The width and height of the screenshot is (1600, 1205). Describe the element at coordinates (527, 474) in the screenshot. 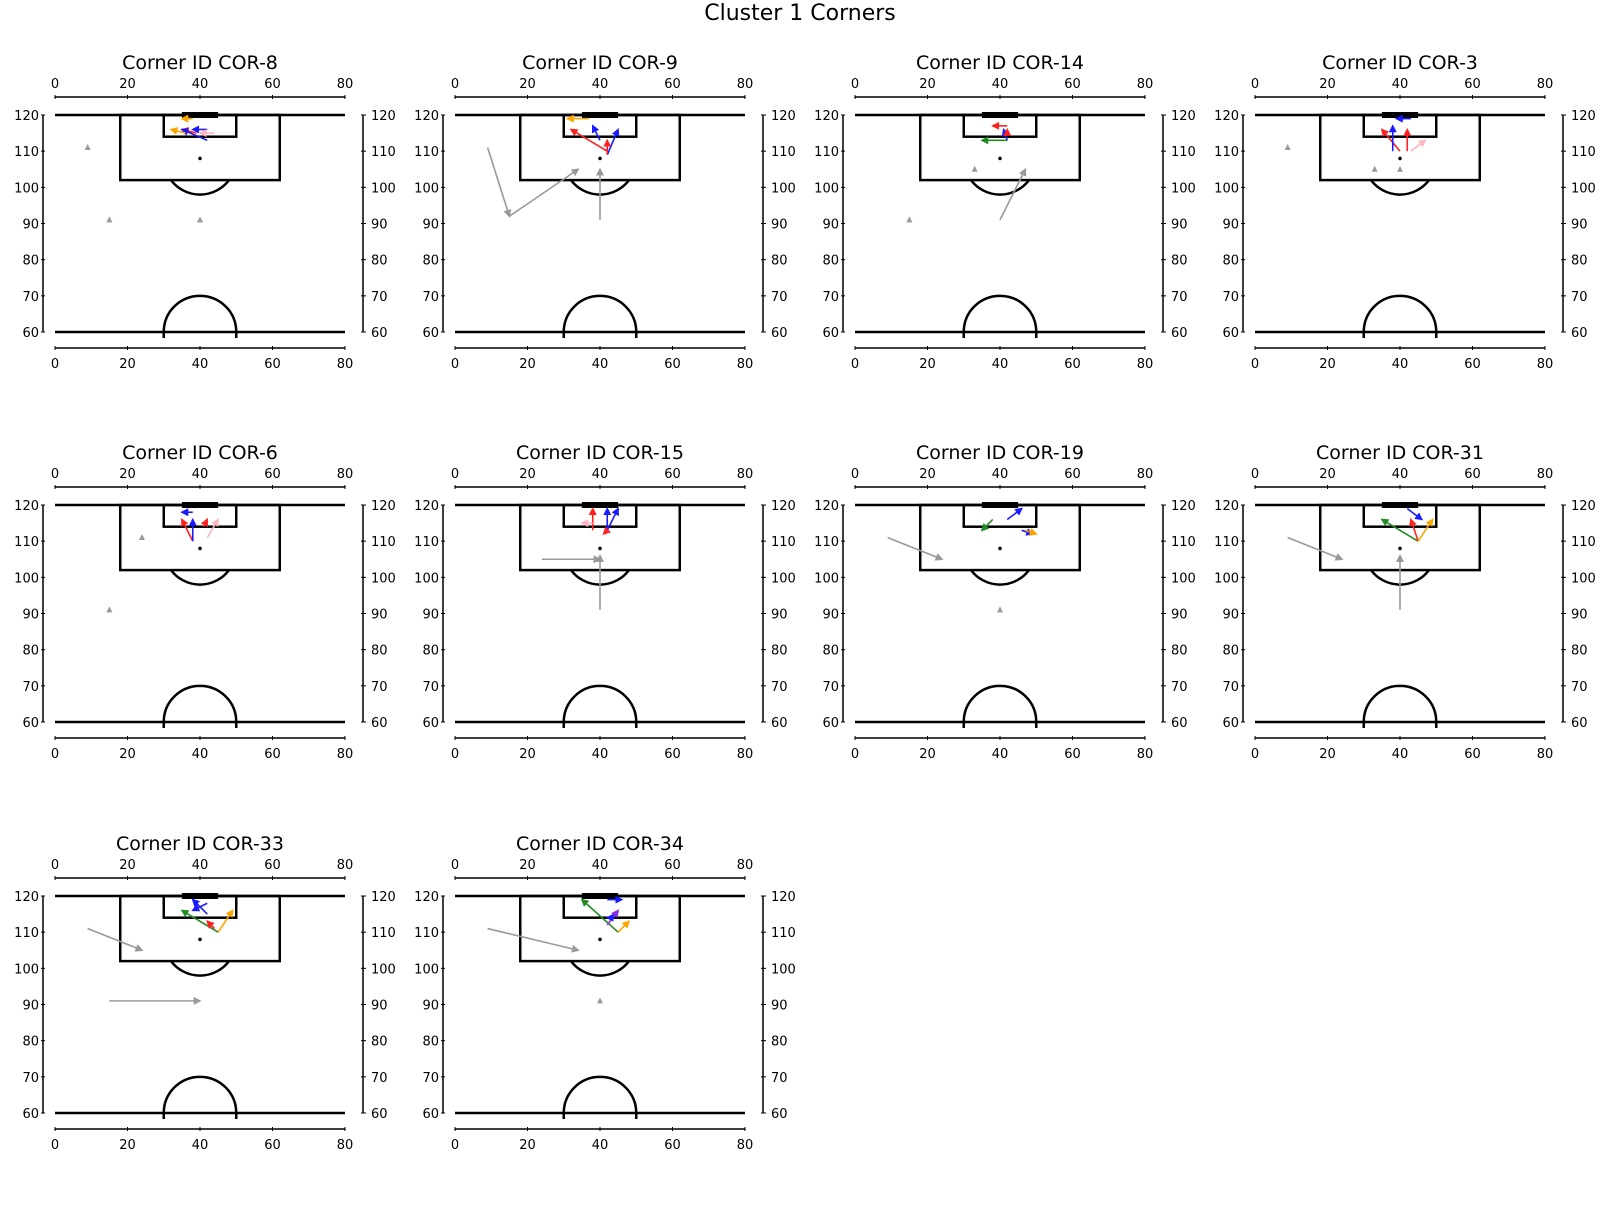

I see `x-tick-label-top: 20` at that location.